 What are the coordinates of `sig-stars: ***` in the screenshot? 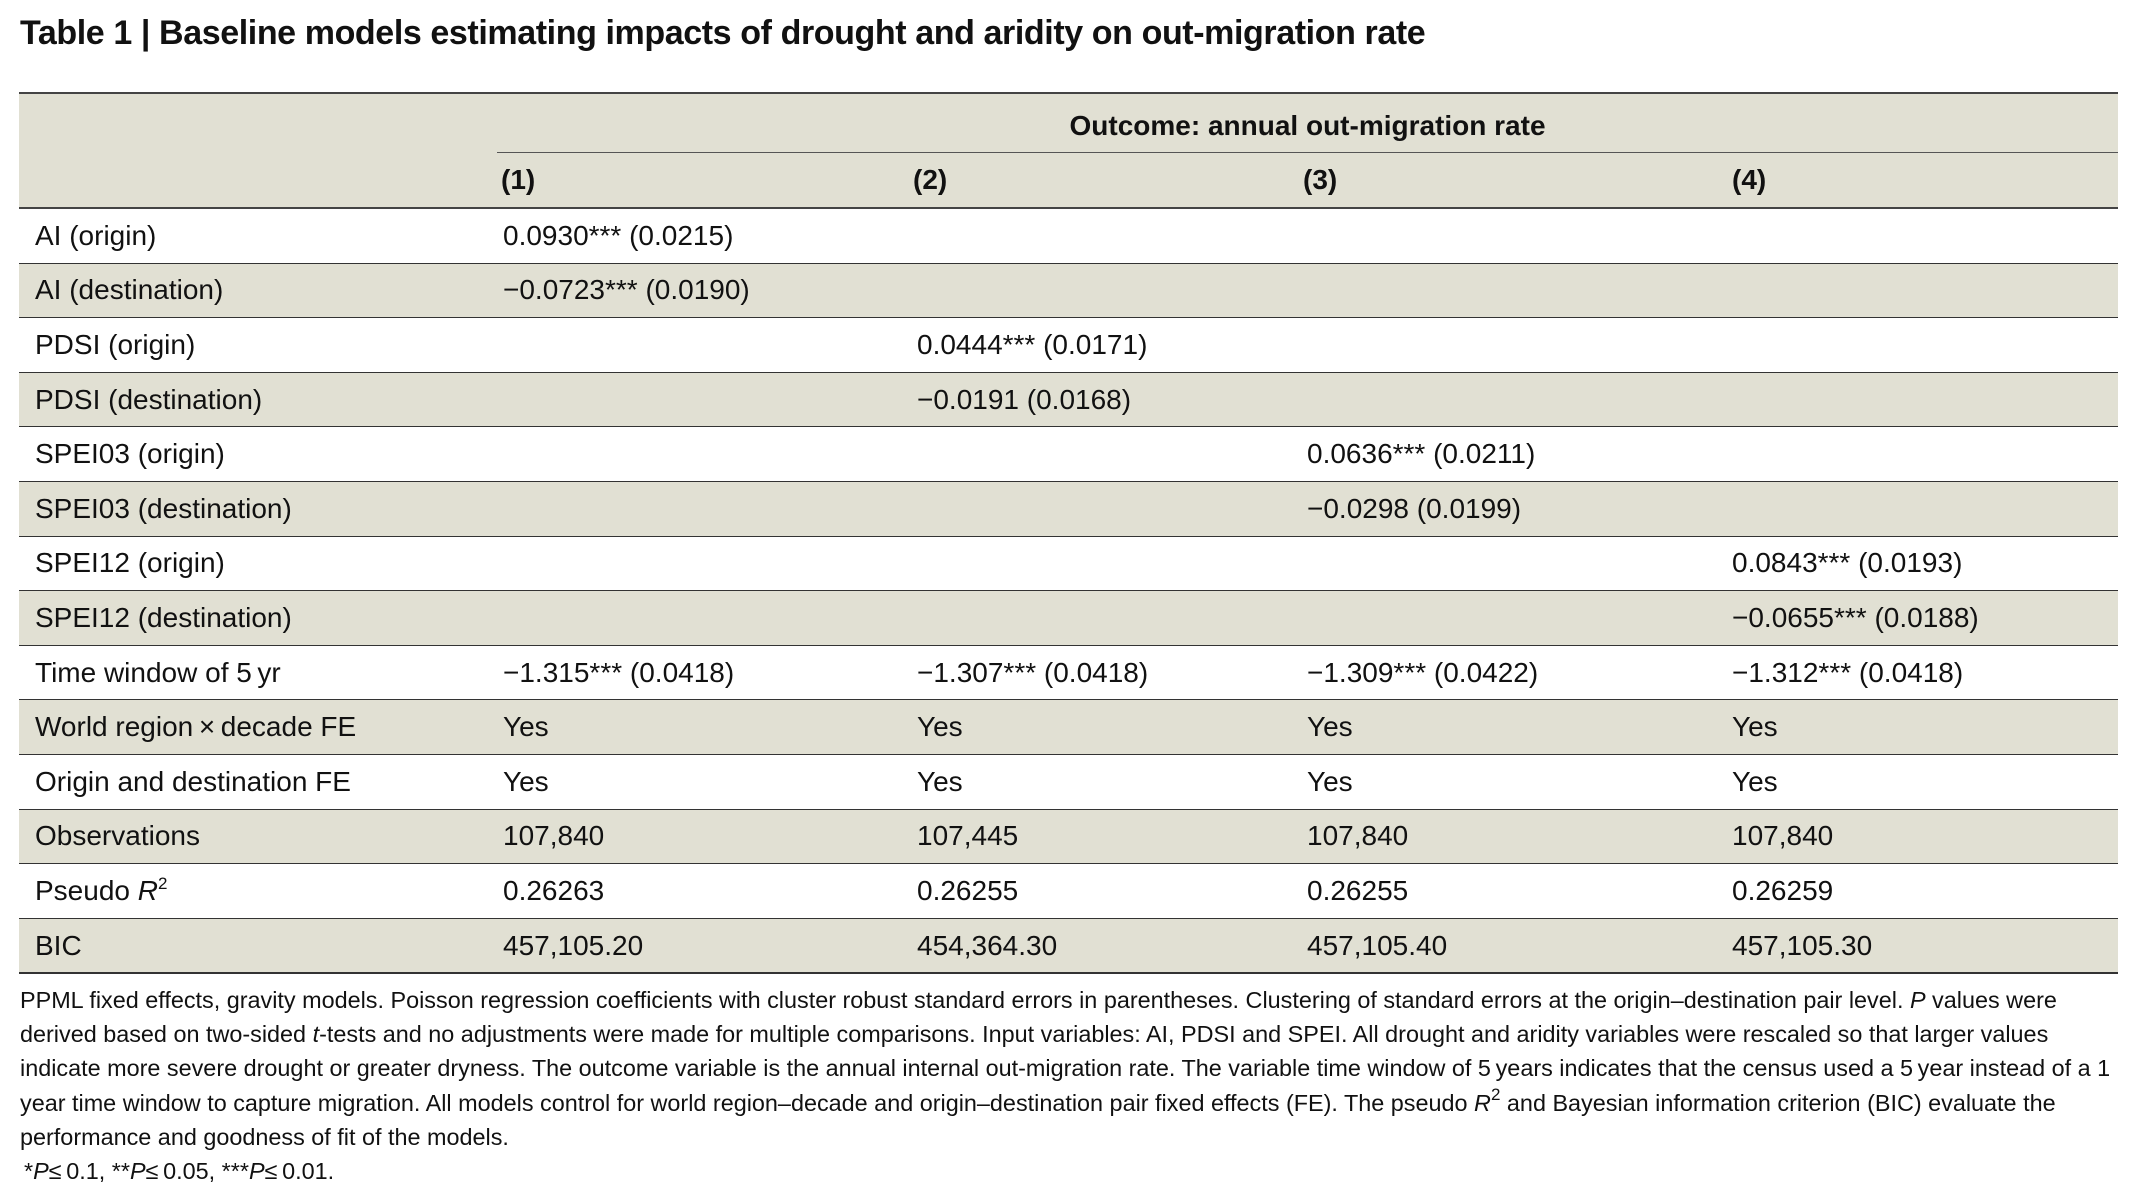 It's located at (235, 1171).